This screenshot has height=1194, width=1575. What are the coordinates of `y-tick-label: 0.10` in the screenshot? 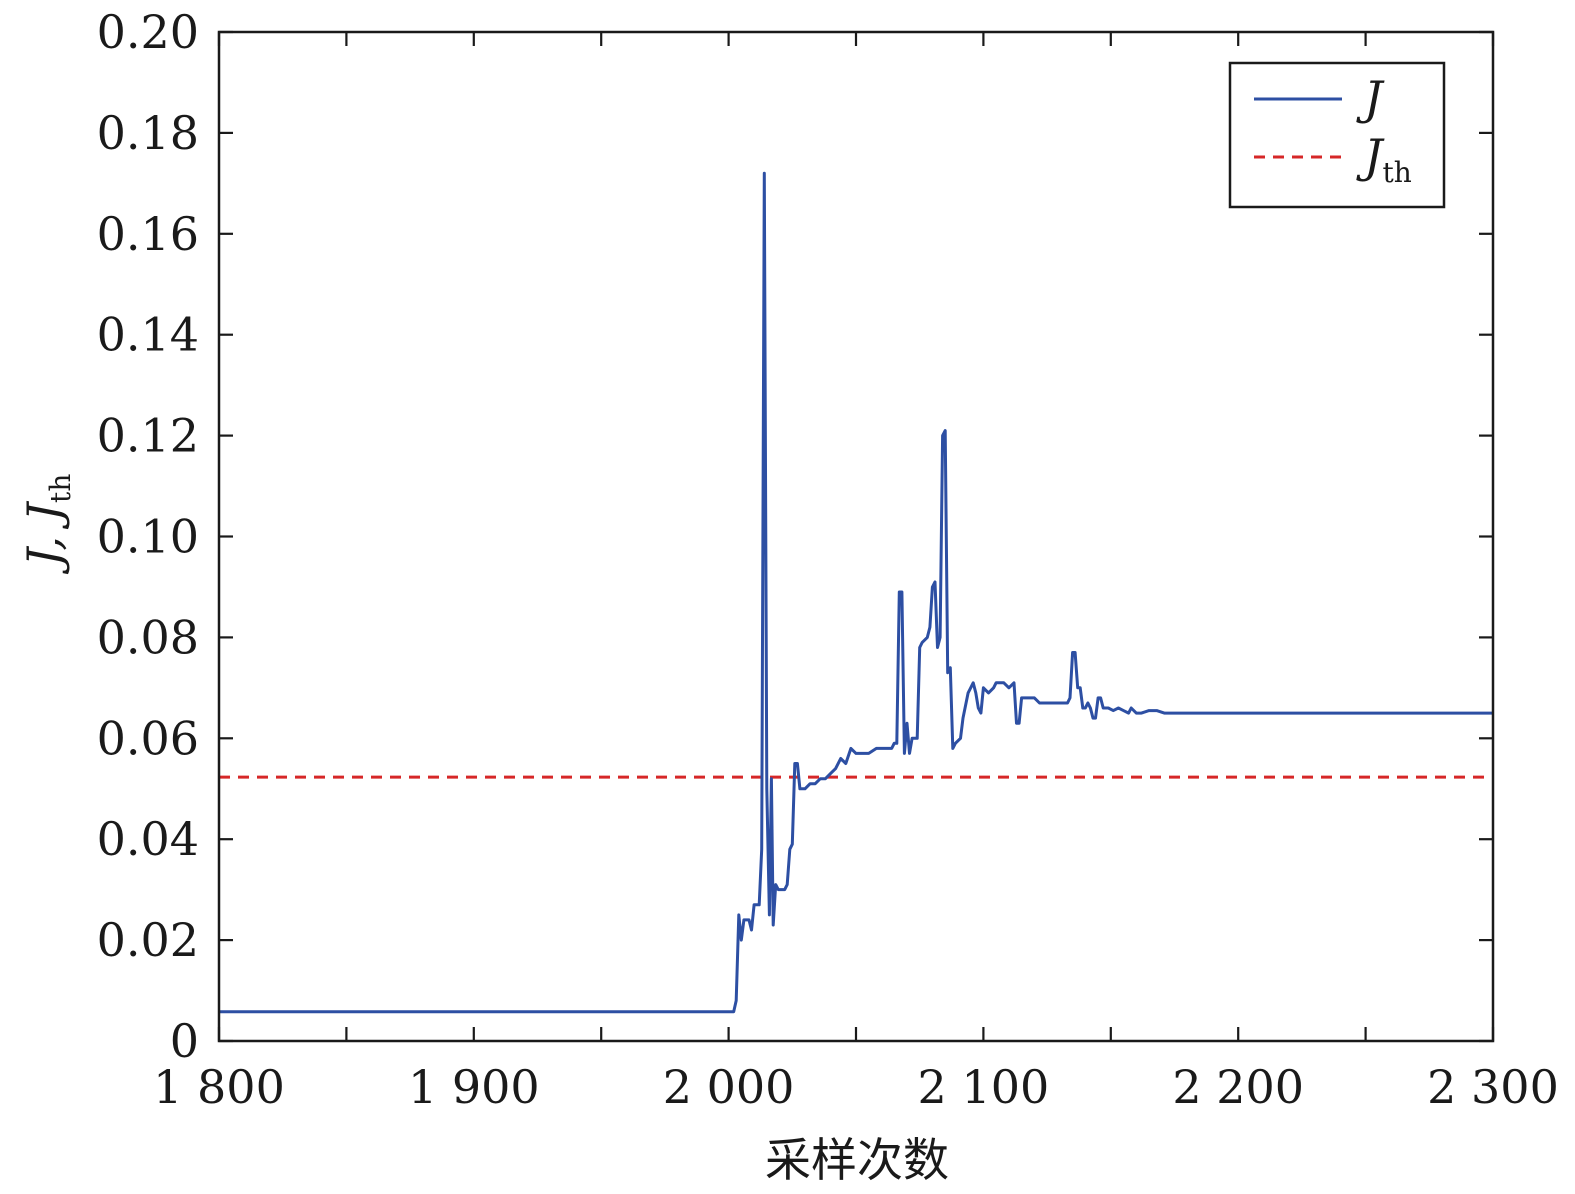 It's located at (148, 537).